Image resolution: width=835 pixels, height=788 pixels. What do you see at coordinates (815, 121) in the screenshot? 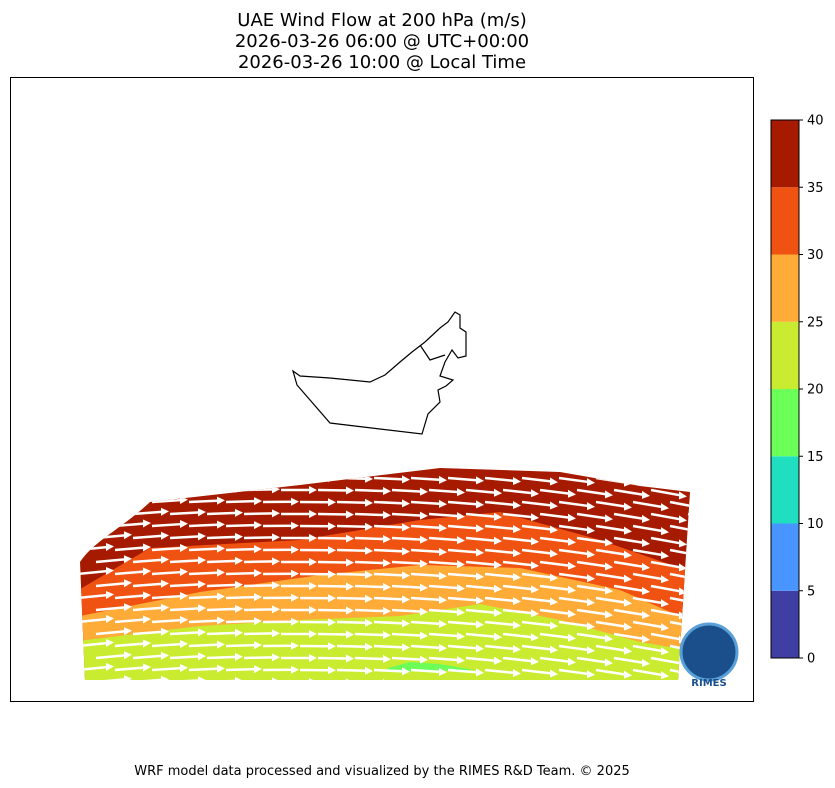
I see `colorbar-tick-label: 40` at bounding box center [815, 121].